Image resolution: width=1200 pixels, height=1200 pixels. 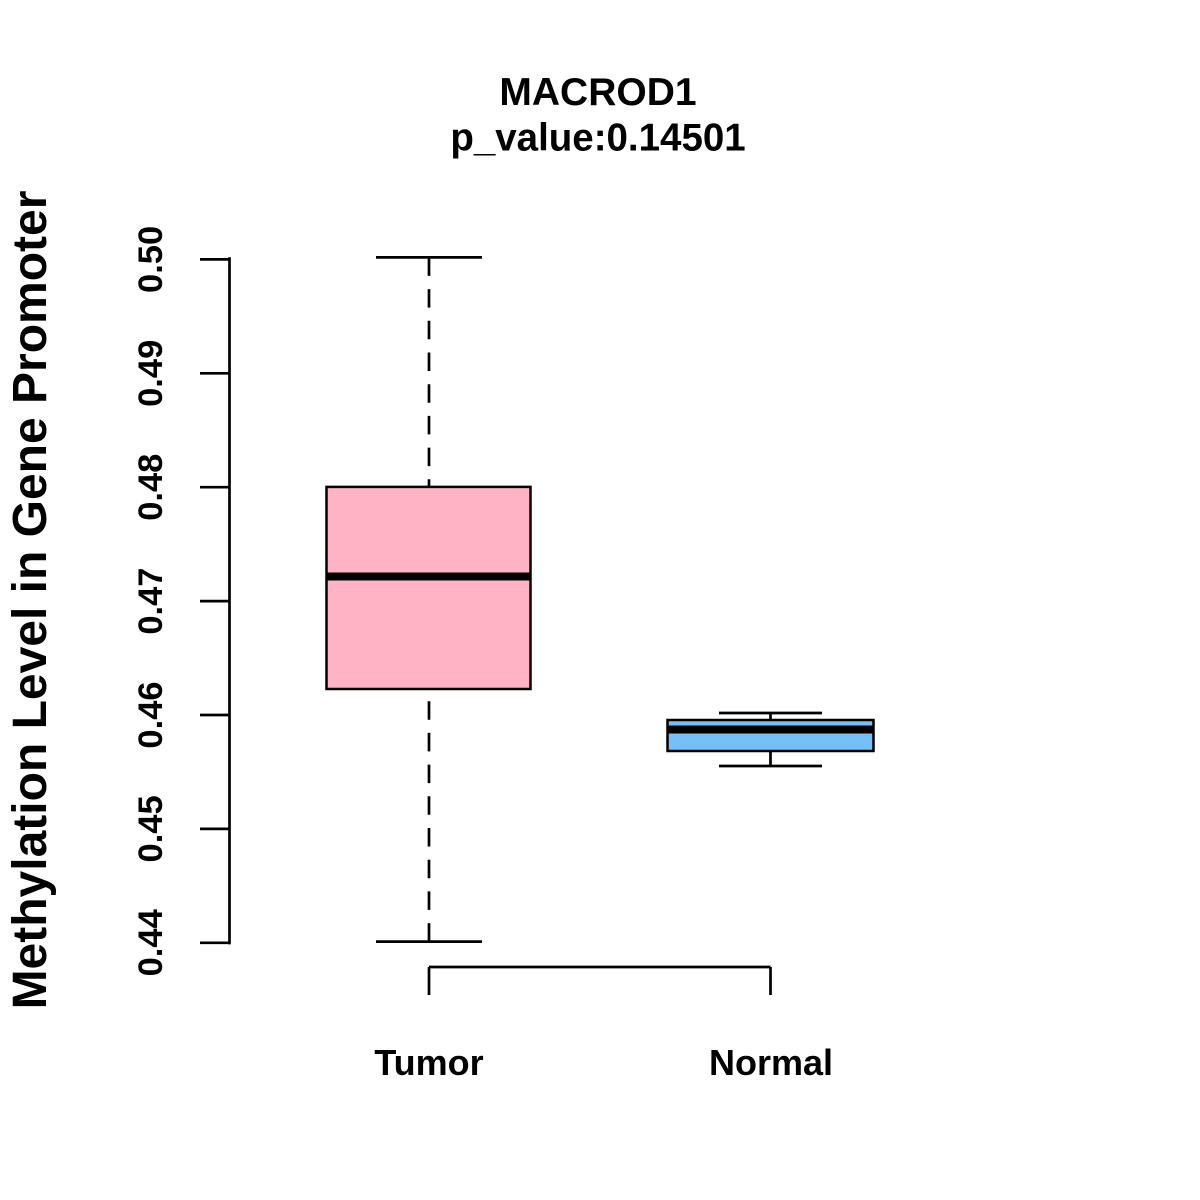 What do you see at coordinates (151, 714) in the screenshot?
I see `svg-text: 0.46` at bounding box center [151, 714].